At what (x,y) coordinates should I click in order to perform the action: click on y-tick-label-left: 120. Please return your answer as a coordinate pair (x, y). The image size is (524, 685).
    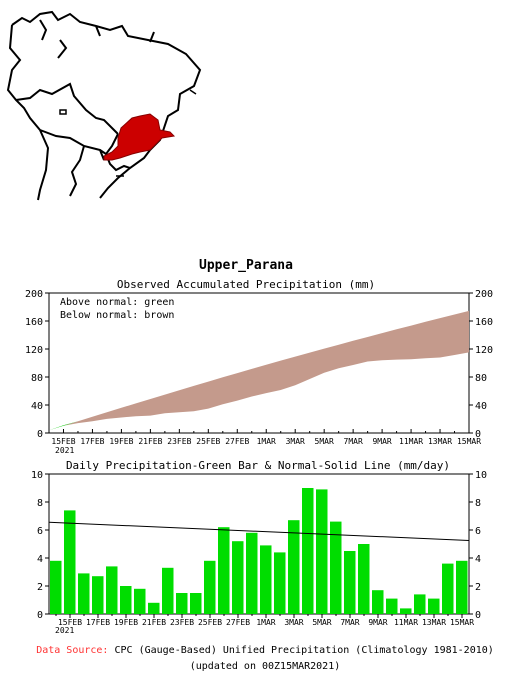
    Looking at the image, I should click on (34, 350).